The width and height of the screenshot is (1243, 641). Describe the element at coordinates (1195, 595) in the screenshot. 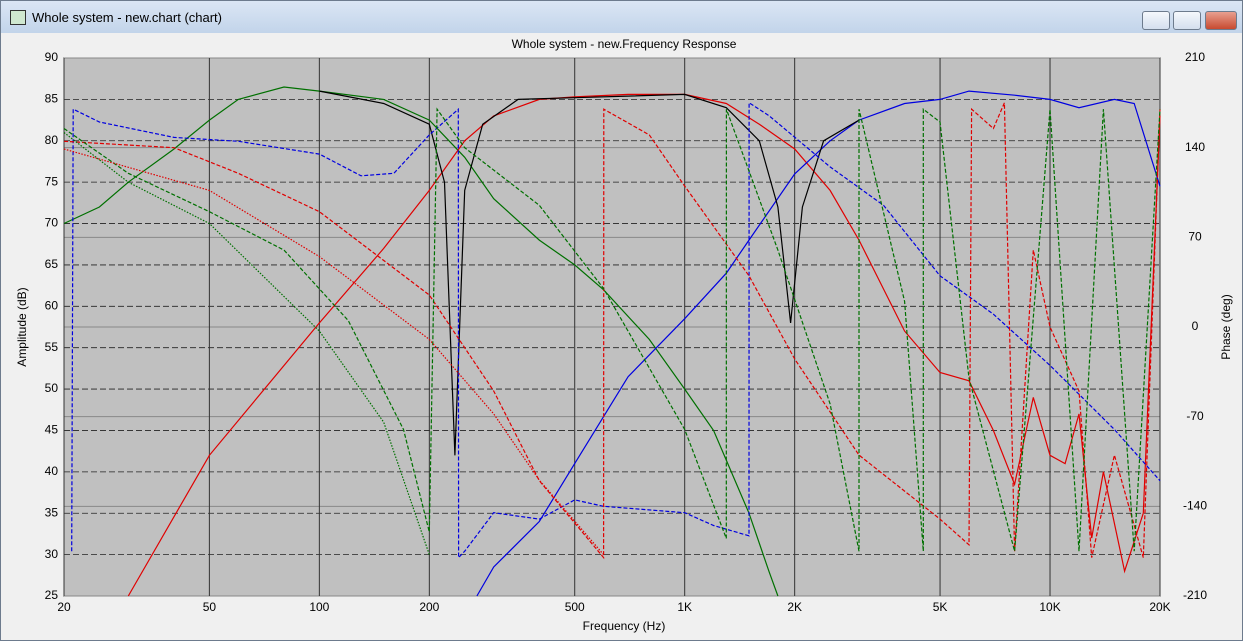

I see `y2-tick-label: -210` at that location.